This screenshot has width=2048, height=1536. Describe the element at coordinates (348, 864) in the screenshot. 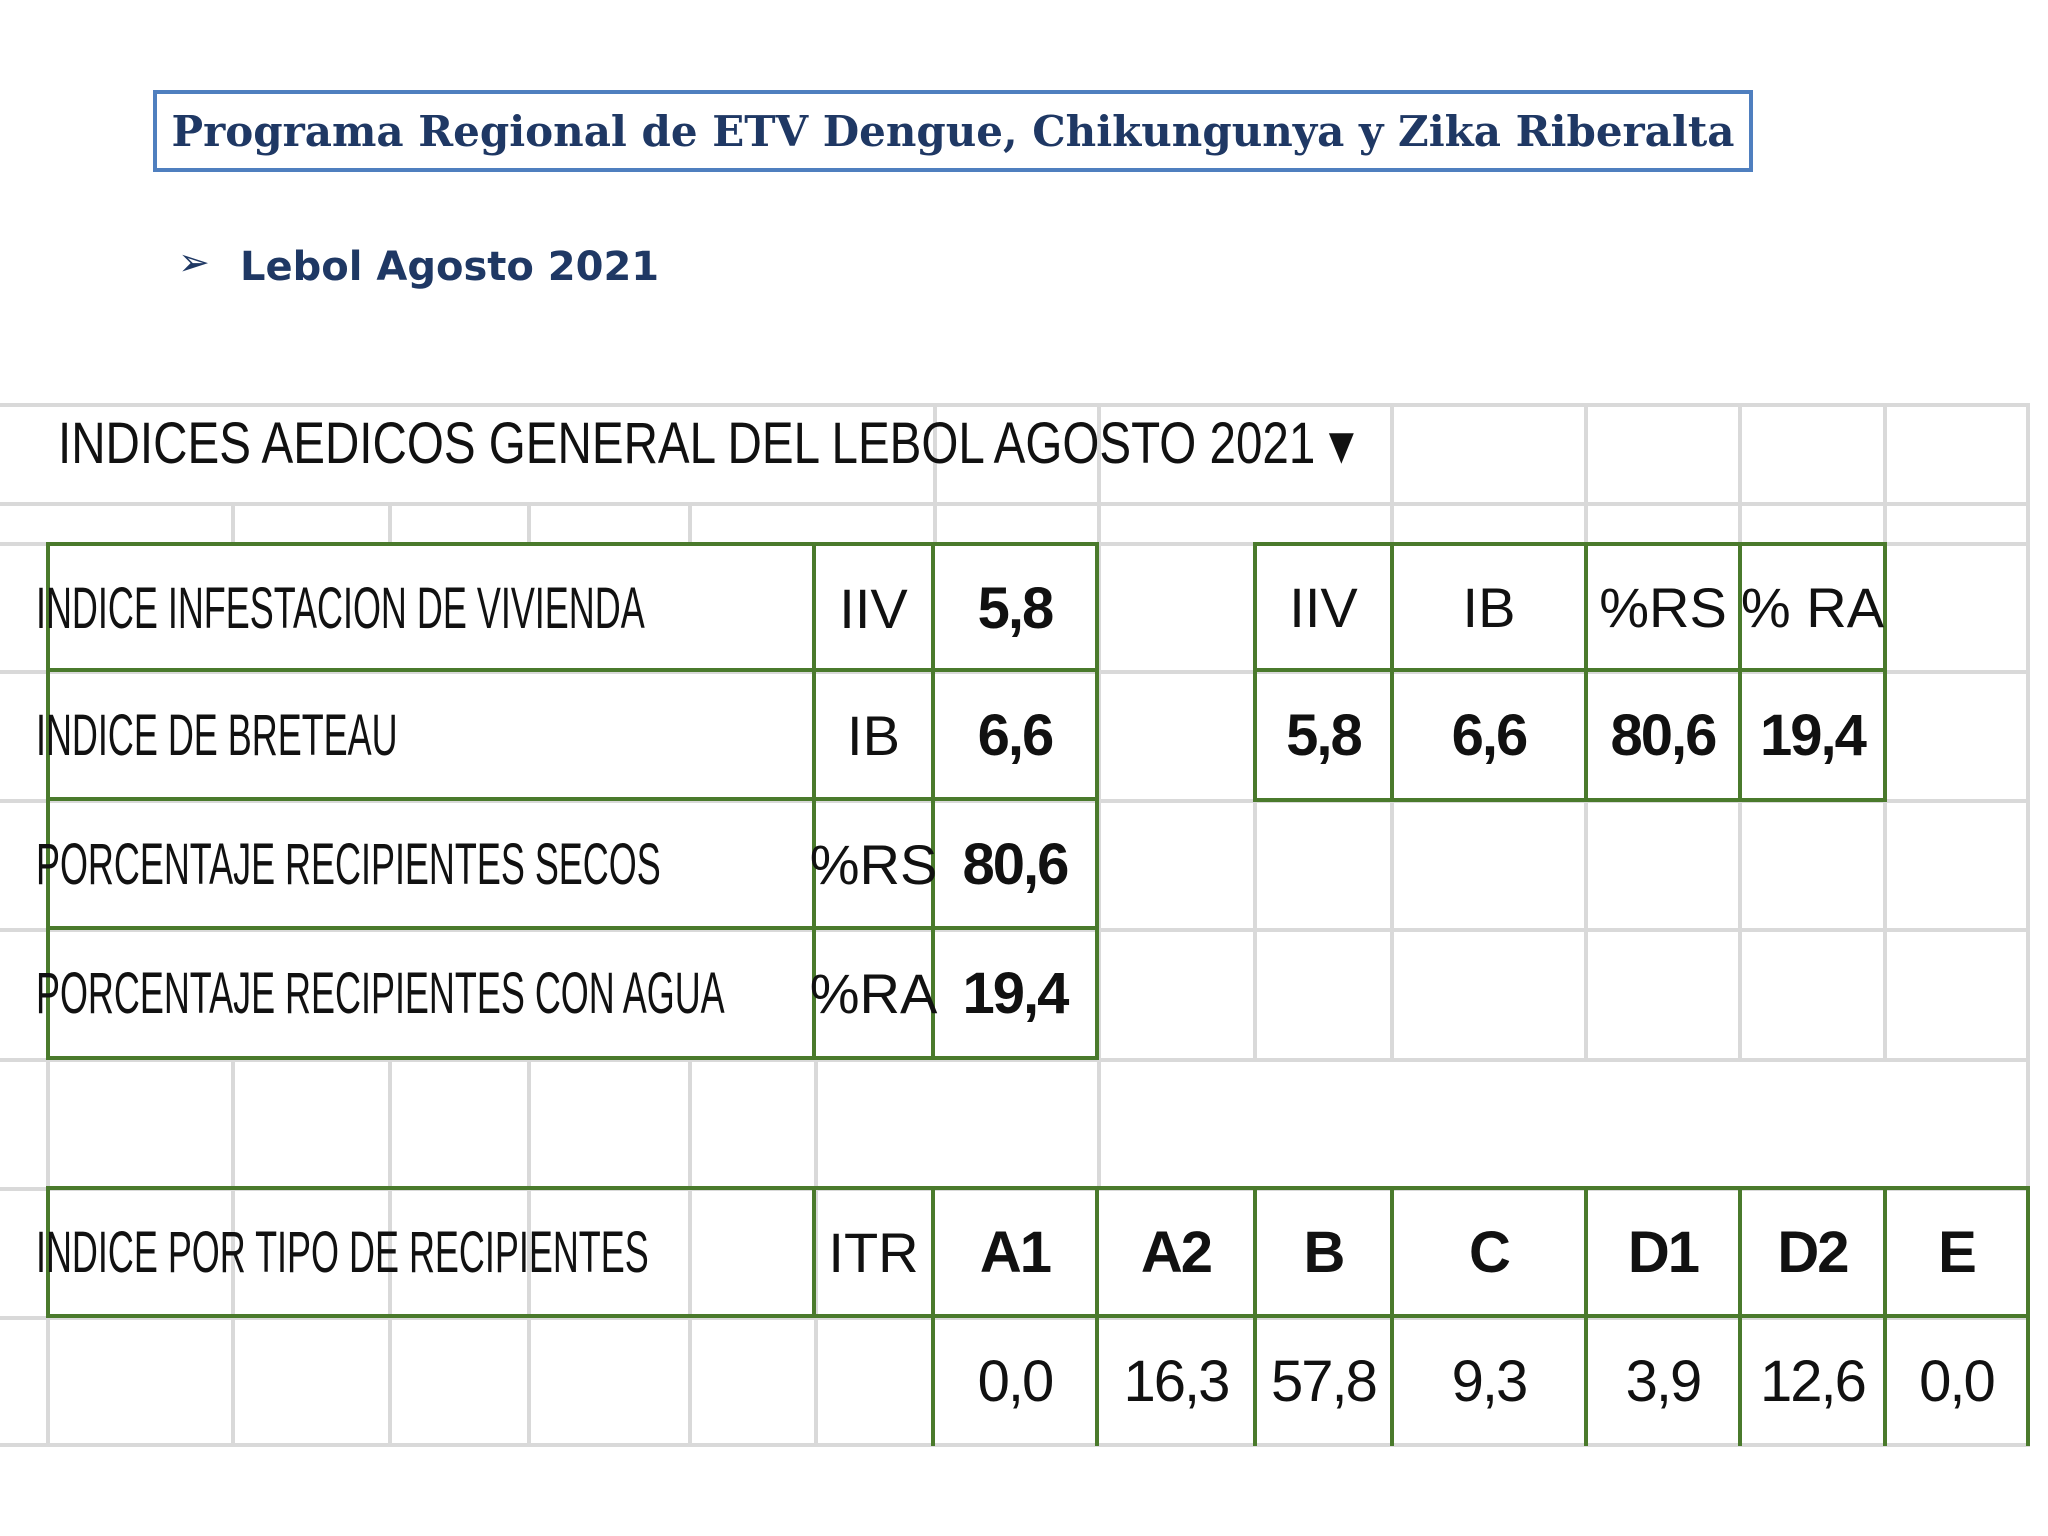

I see `index-label-rs: PORCENTAJE RECIPIENTES SECOS` at that location.